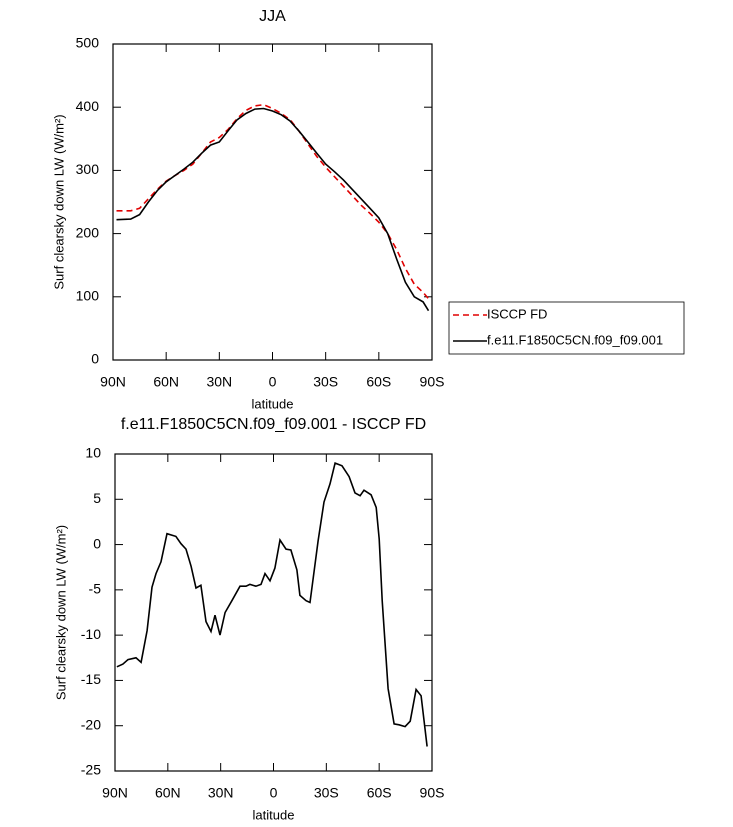 This screenshot has height=827, width=733. I want to click on legend-label: f.e11.F1850C5CN.f09_f09.001, so click(575, 339).